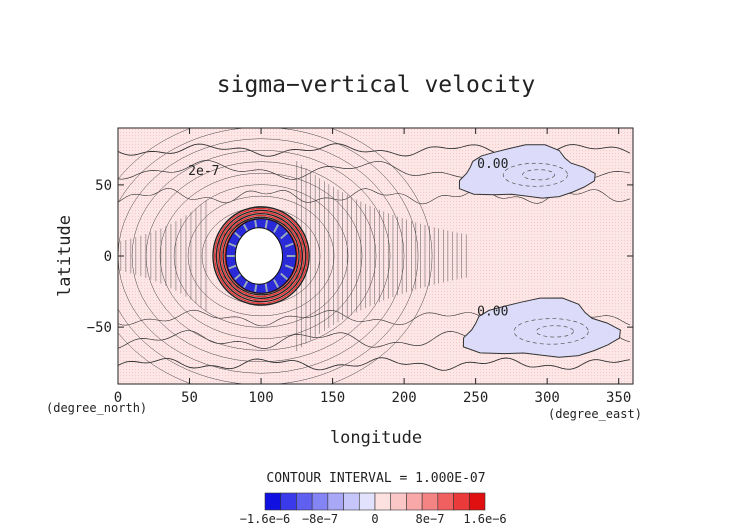  What do you see at coordinates (99, 328) in the screenshot?
I see `y-tick-label: −50` at bounding box center [99, 328].